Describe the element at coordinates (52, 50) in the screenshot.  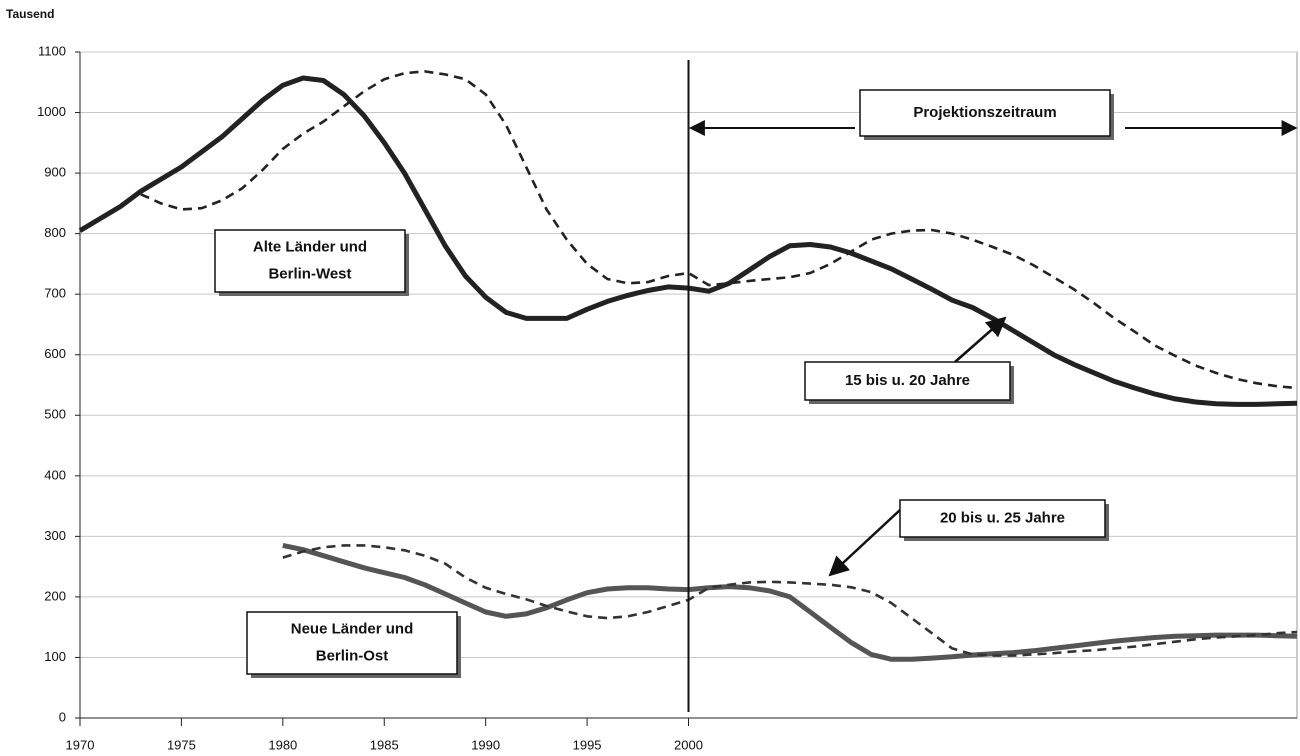
I see `y-tick-label: 1100` at that location.